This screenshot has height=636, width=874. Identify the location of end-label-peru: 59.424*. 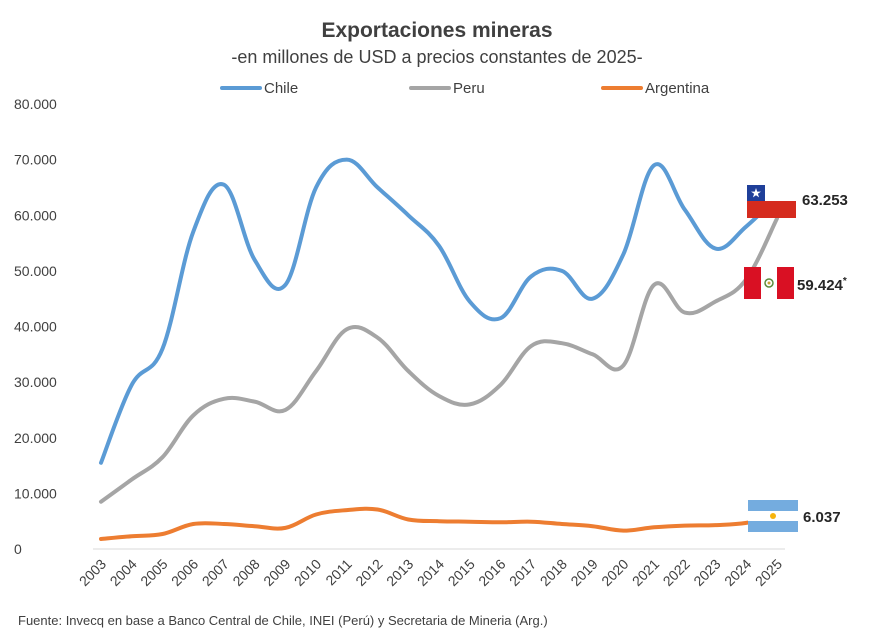
(822, 285).